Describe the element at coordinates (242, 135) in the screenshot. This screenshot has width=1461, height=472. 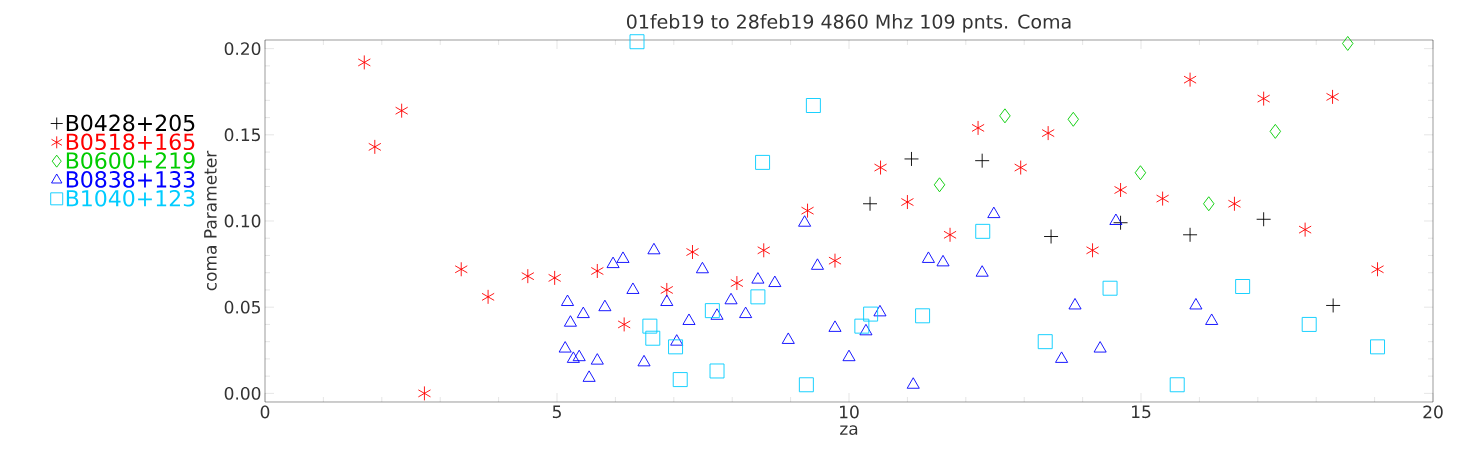
I see `y-tick-label: 0.15` at that location.